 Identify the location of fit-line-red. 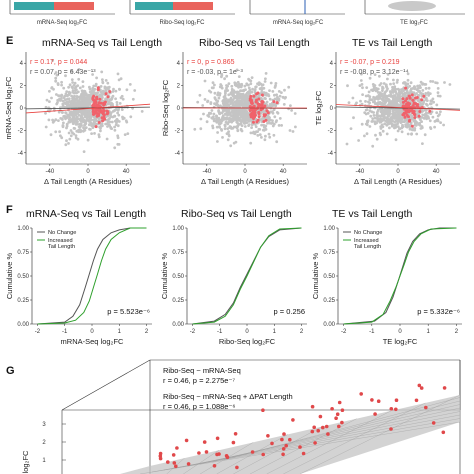
(88, 108).